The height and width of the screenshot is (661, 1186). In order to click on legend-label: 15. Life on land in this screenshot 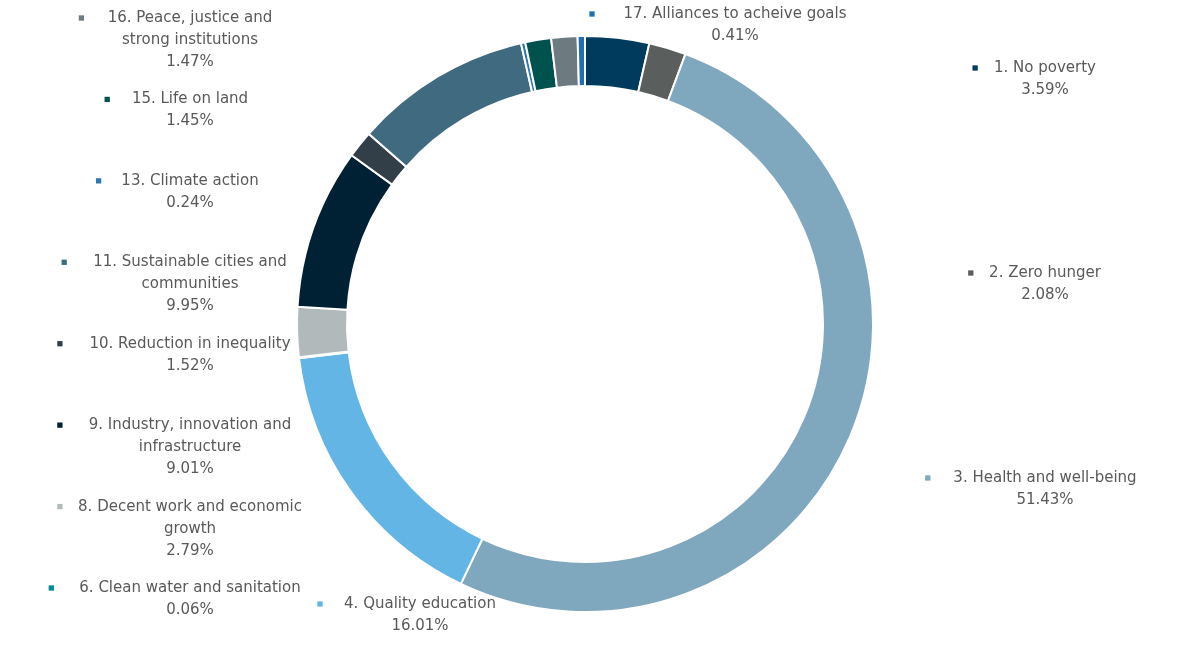, I will do `click(190, 98)`.